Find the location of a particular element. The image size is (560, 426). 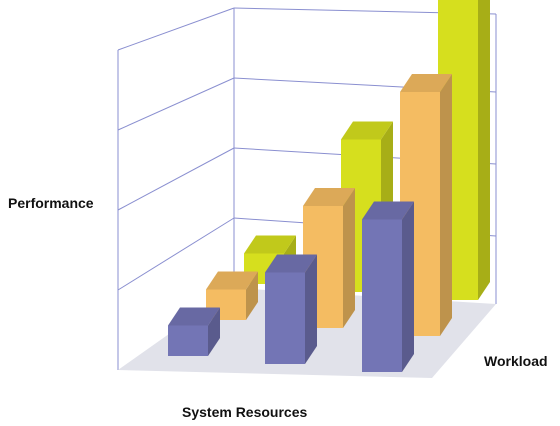

wall-top-edge is located at coordinates (176, 29).